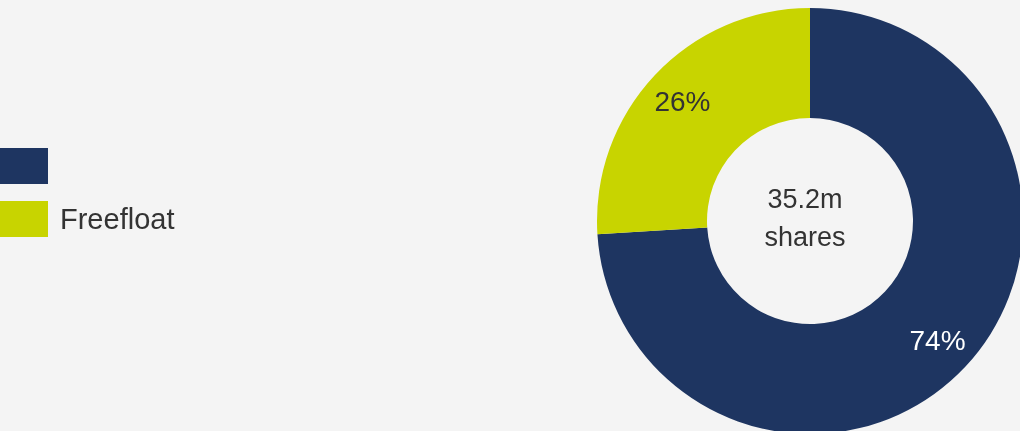  I want to click on text: 35.2m shares, so click(805, 218).